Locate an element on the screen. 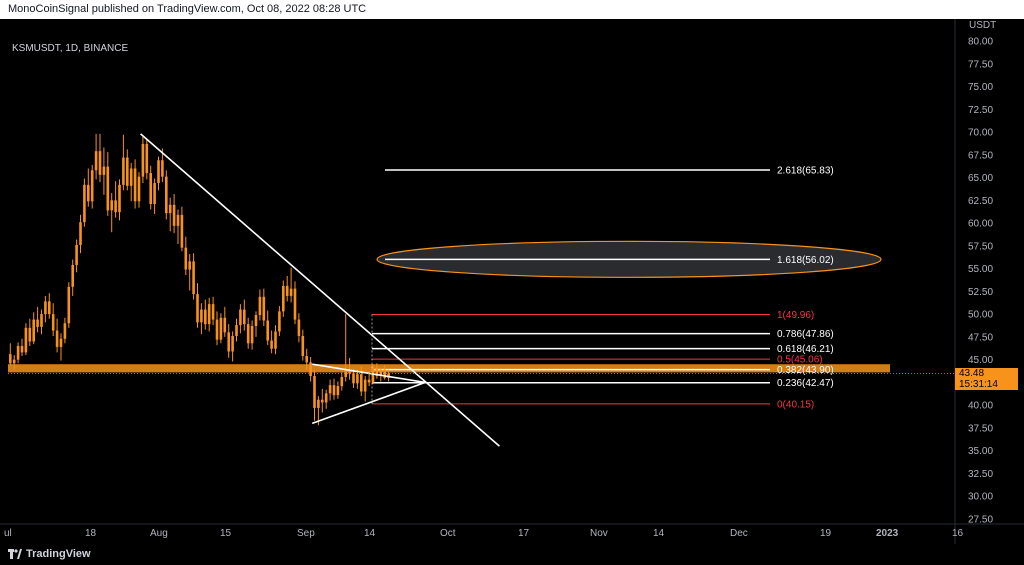  symbol-info: KSMUSDT, 1D, BINANCE is located at coordinates (70, 48).